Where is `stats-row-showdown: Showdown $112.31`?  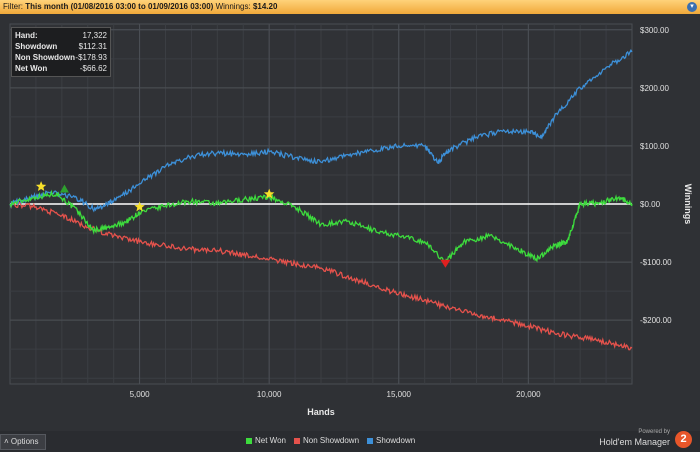 stats-row-showdown: Showdown $112.31 is located at coordinates (61, 46).